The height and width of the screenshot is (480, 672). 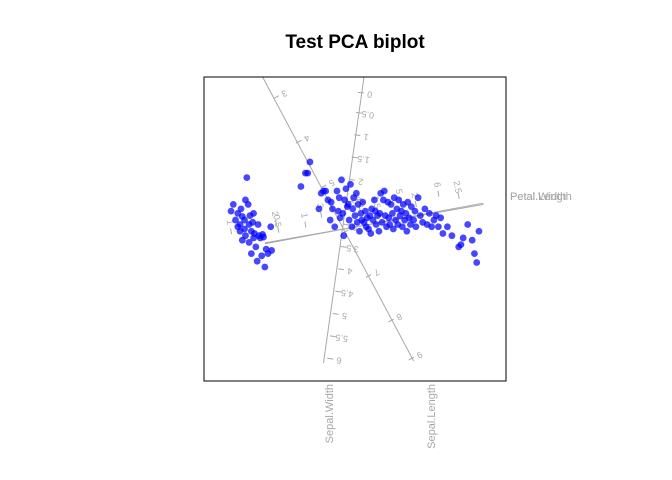 I want to click on axis-tick-label: 3, so click(x=320, y=205).